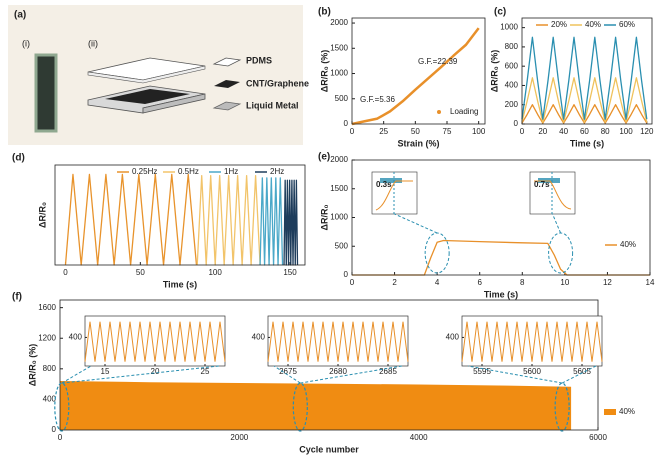 This screenshot has height=462, width=660. What do you see at coordinates (584, 131) in the screenshot?
I see `x-tick-label: 60` at bounding box center [584, 131].